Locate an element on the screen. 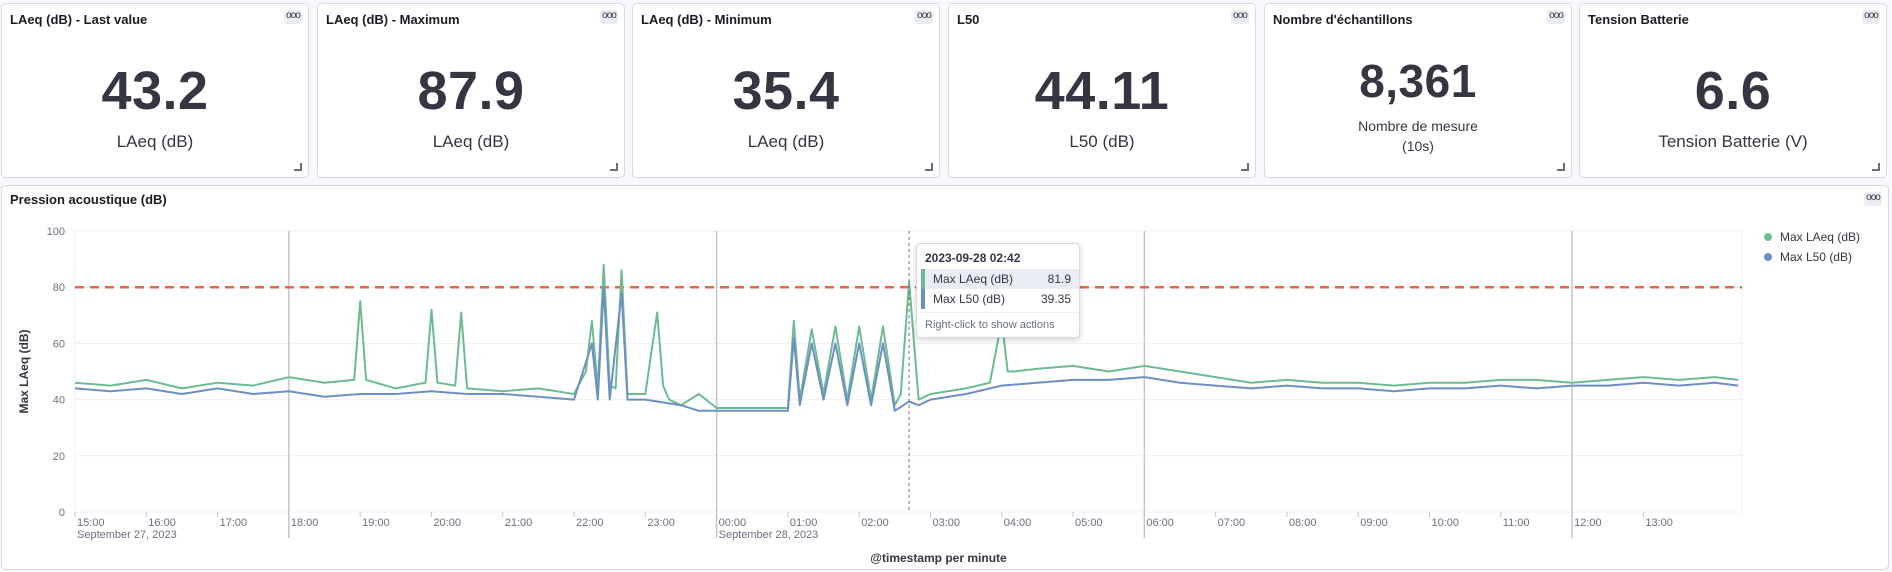 Image resolution: width=1892 pixels, height=572 pixels. metric-panel: LAeq (dB) - Maximum ooo 87.9 LAeq (dB) is located at coordinates (471, 90).